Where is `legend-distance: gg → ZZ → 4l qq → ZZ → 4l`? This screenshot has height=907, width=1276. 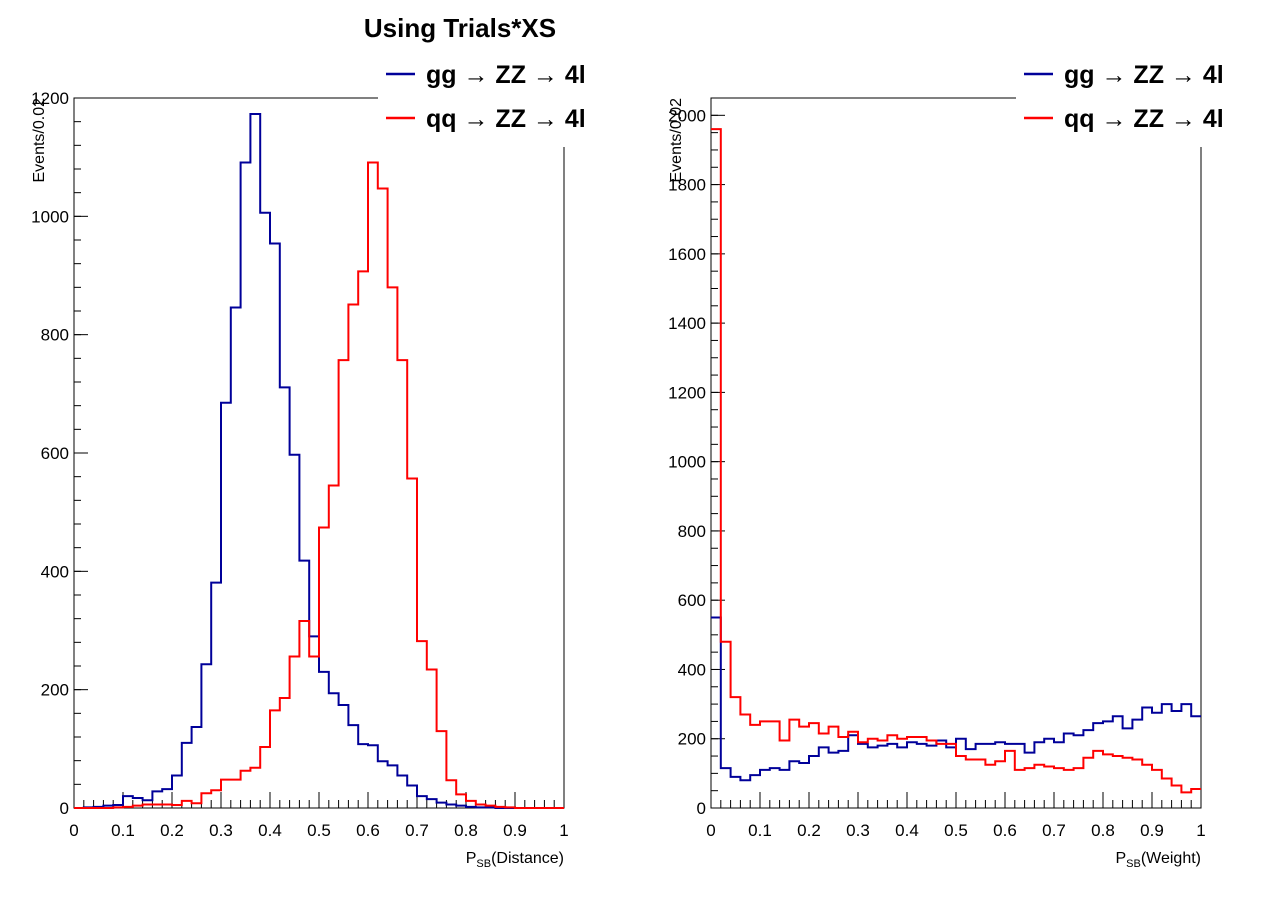
legend-distance: gg → ZZ → 4l qq → ZZ → 4l is located at coordinates (493, 99).